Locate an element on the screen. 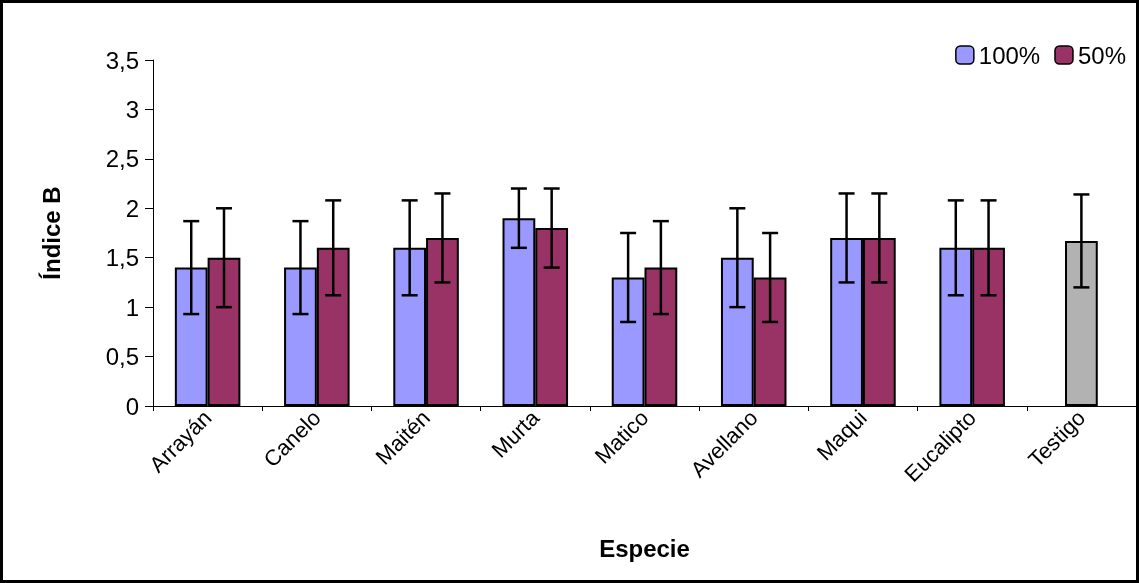 The height and width of the screenshot is (583, 1139). y-tick-label: 3,5 is located at coordinates (122, 60).